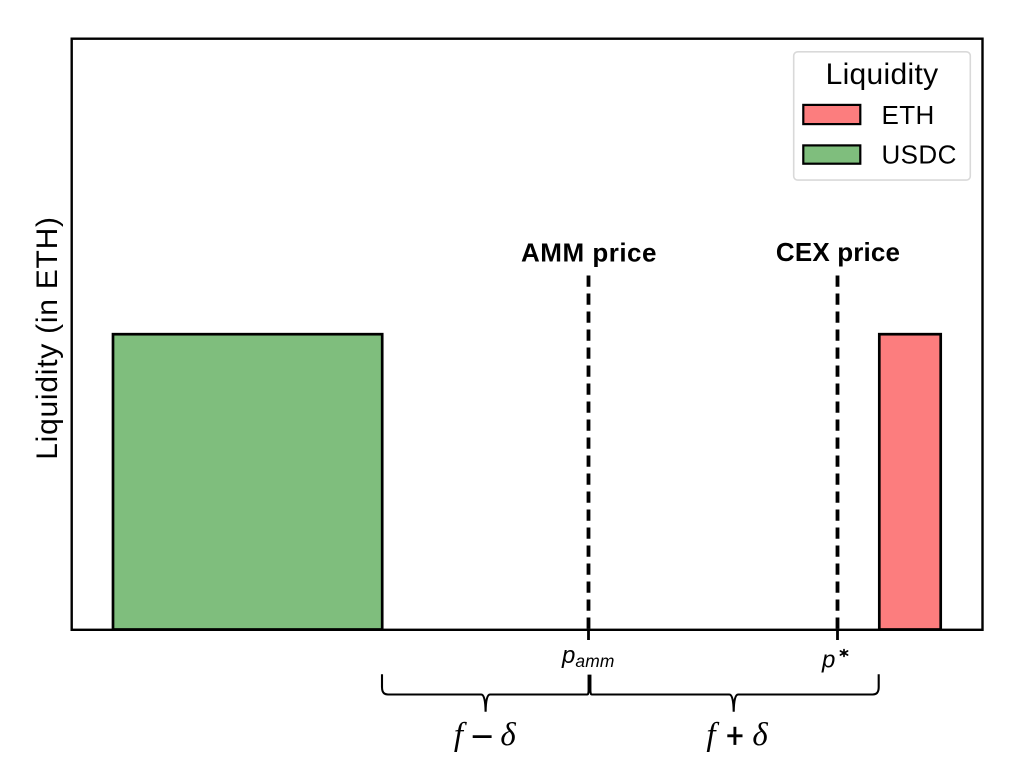  Describe the element at coordinates (838, 252) in the screenshot. I see `svg-text: CEX price` at that location.